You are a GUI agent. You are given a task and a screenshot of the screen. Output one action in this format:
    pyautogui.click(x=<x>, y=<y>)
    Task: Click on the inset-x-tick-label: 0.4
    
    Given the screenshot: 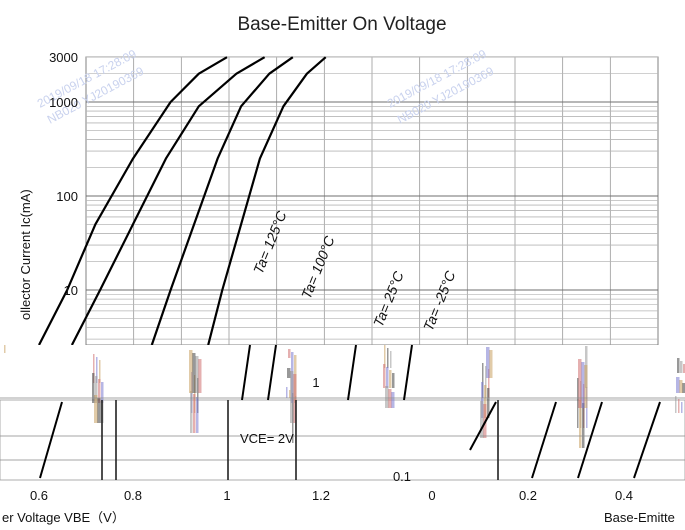 What is the action you would take?
    pyautogui.click(x=624, y=495)
    